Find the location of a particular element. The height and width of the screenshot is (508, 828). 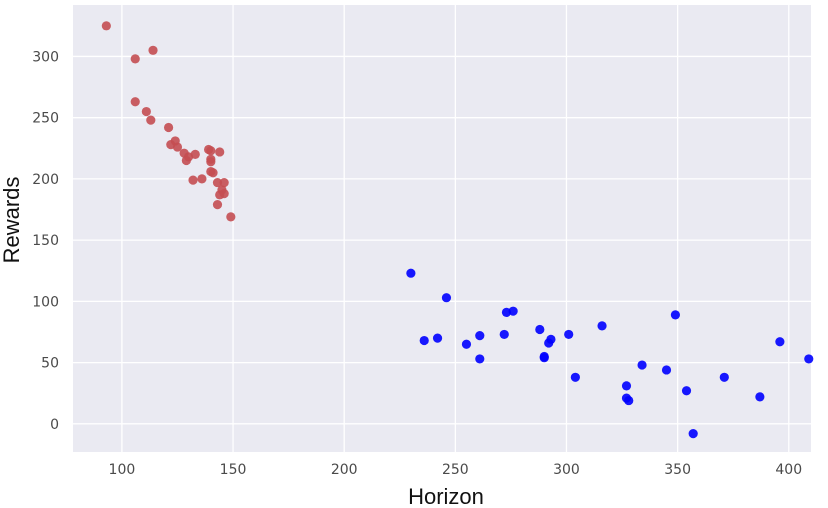

y-tick-label: 50 is located at coordinates (50, 364).